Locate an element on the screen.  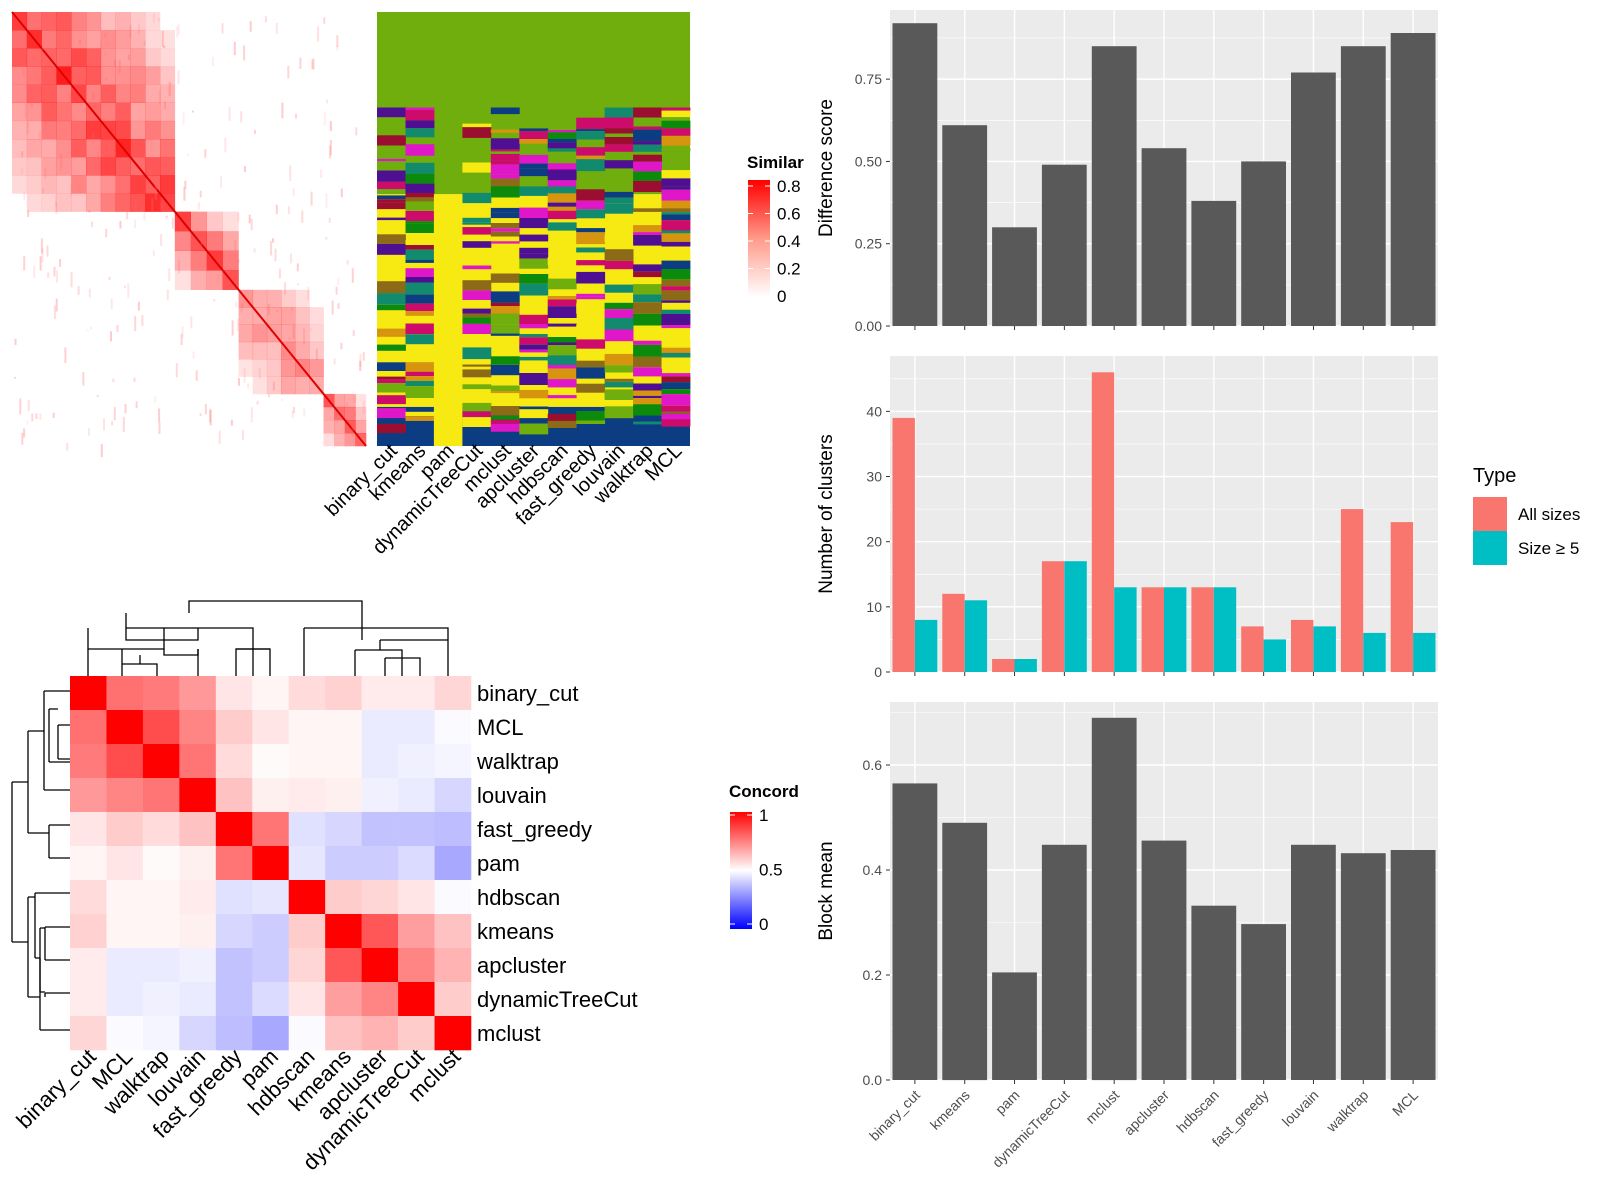
y-tick-label: 0.6 is located at coordinates (873, 765).